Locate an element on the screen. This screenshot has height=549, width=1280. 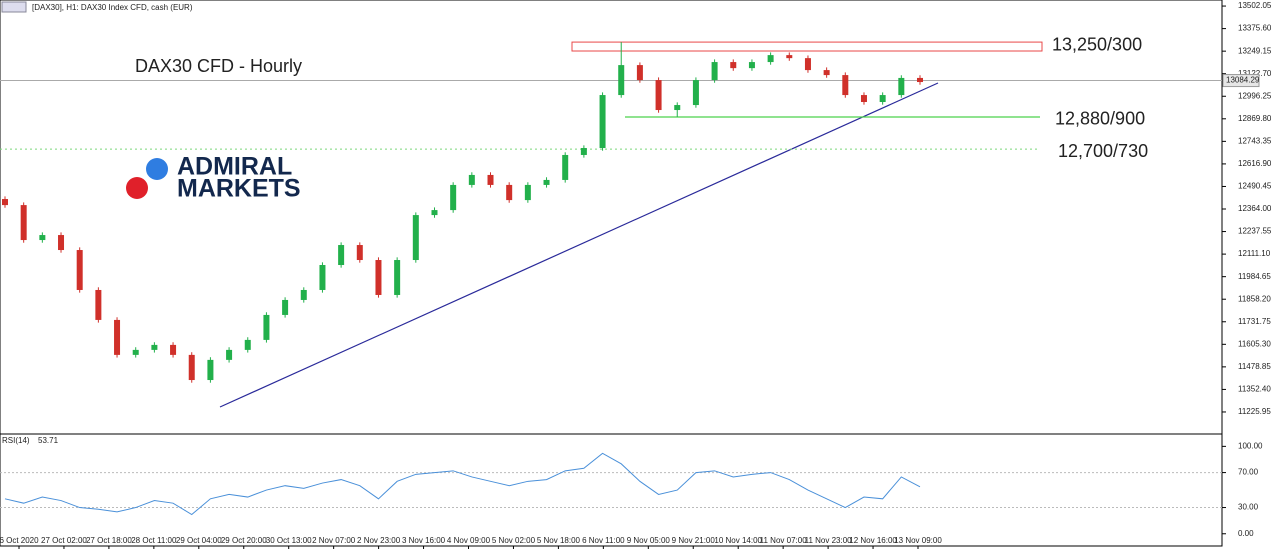
x-tick-label: 12 Nov 16:00 is located at coordinates (873, 540).